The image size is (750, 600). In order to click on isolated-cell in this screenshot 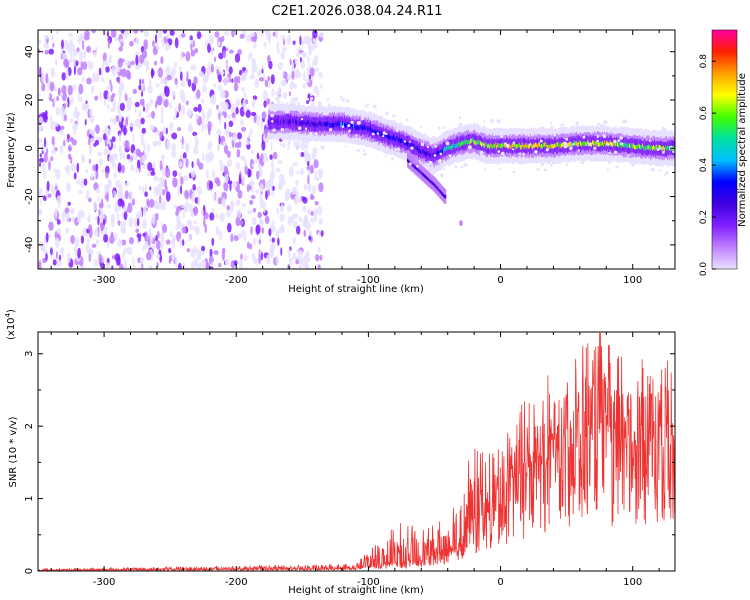, I will do `click(461, 223)`.